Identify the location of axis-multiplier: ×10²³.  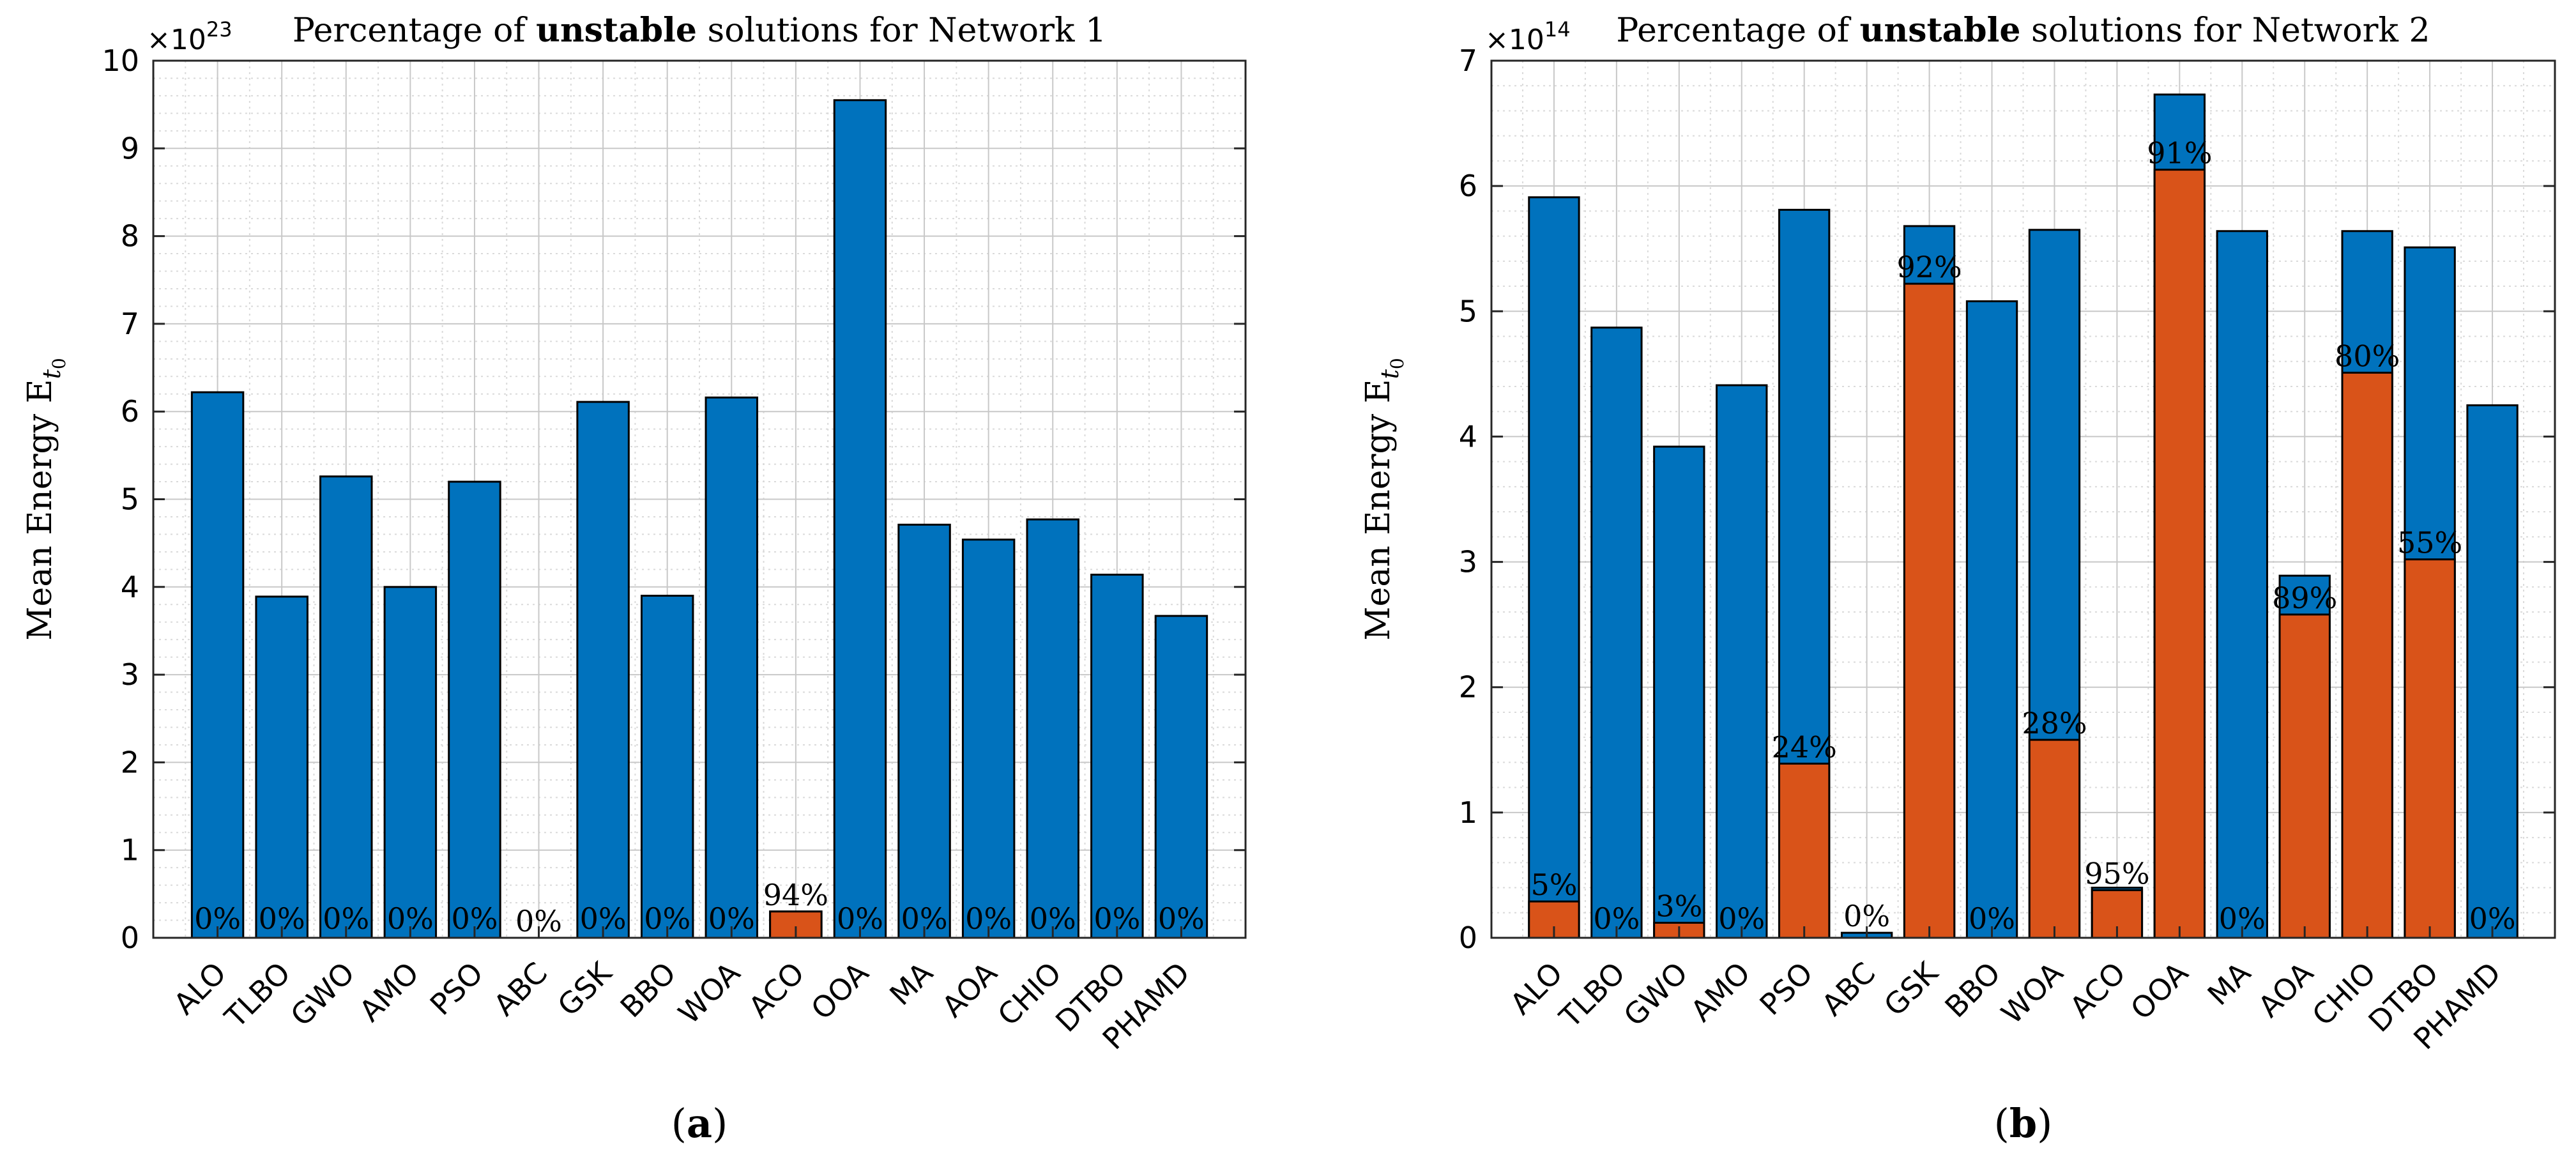
(189, 36).